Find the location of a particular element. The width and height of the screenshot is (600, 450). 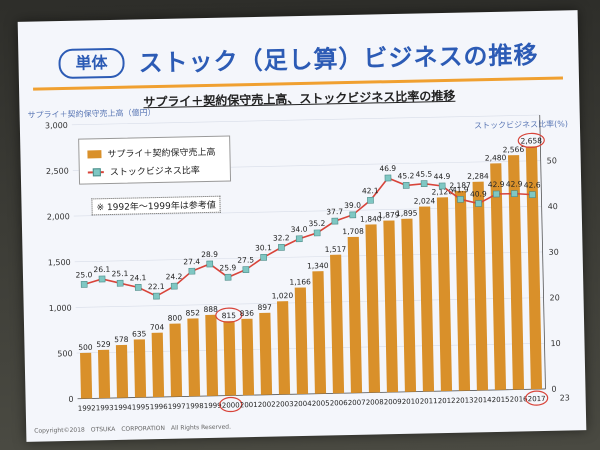

x-tick-label: 1995 is located at coordinates (141, 407).